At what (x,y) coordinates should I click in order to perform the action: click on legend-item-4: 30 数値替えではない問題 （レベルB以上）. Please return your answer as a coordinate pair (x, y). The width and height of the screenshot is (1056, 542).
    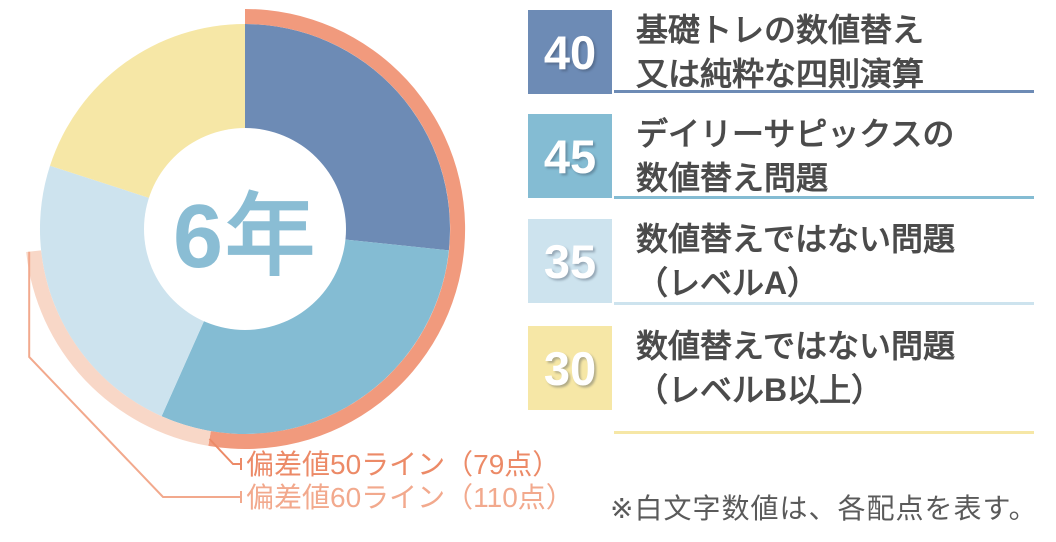
    Looking at the image, I should click on (781, 369).